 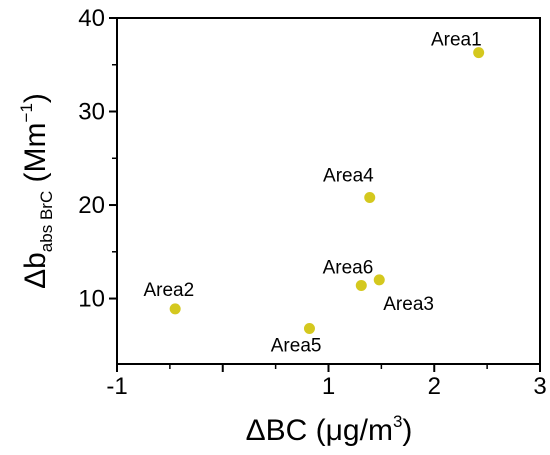 What do you see at coordinates (370, 198) in the screenshot?
I see `data-point-area4` at bounding box center [370, 198].